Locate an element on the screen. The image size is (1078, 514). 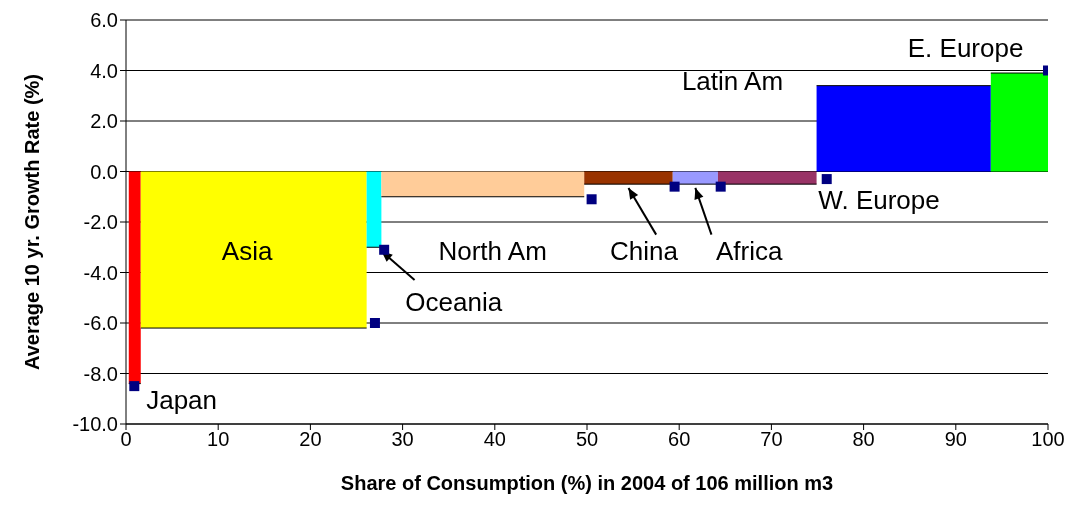
y-tick-label: -6.0 is located at coordinates (100, 323).